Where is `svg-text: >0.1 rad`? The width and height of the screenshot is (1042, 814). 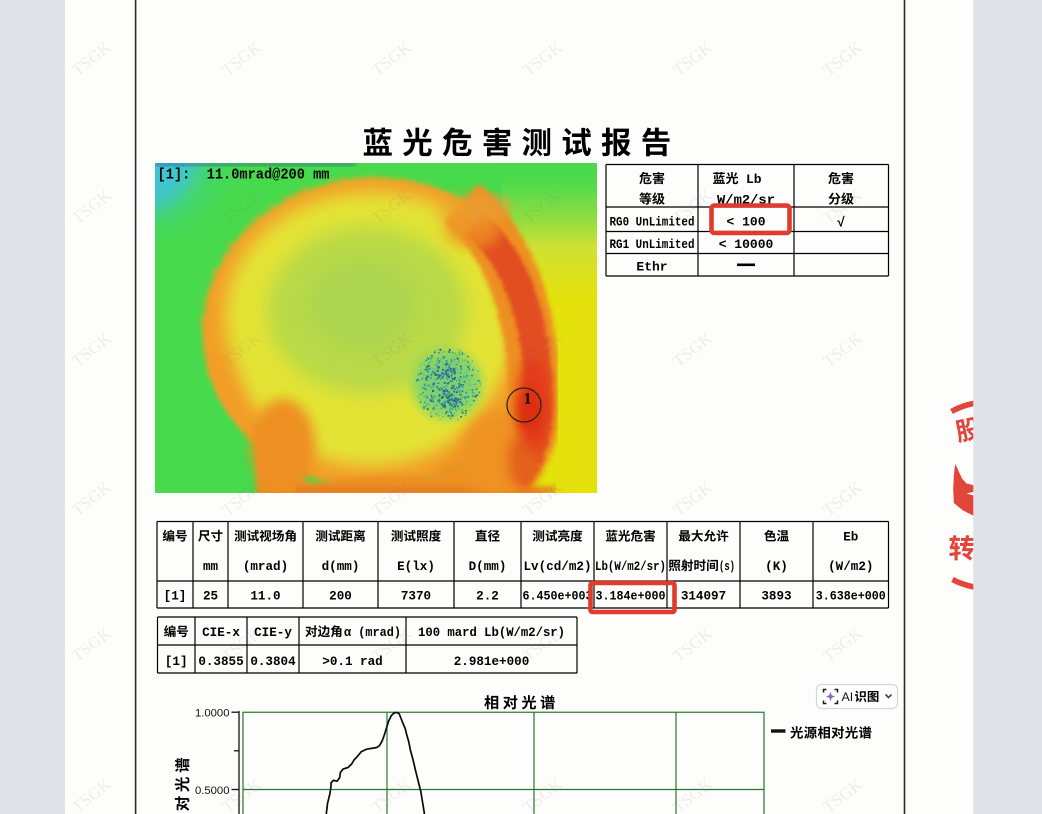
svg-text: >0.1 rad is located at coordinates (352, 662).